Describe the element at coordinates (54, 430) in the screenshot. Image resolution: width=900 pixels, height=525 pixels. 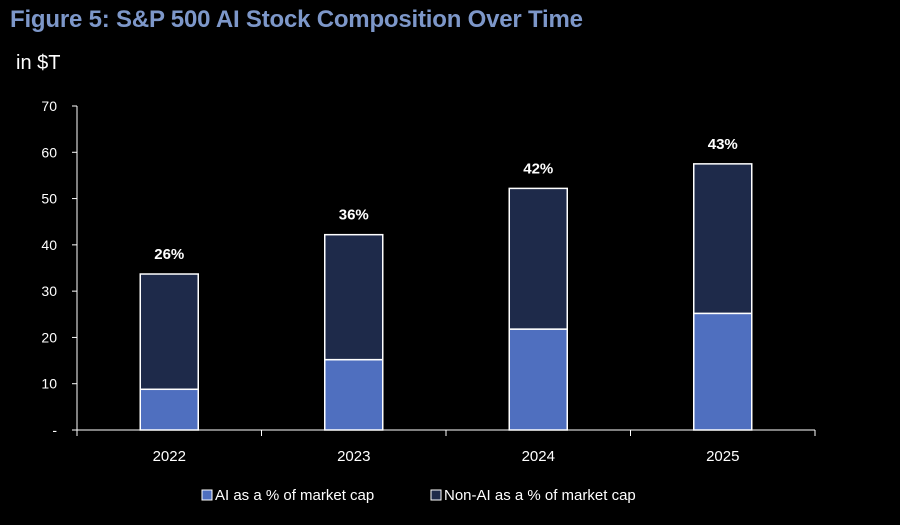
I see `y-tick-label: -` at that location.